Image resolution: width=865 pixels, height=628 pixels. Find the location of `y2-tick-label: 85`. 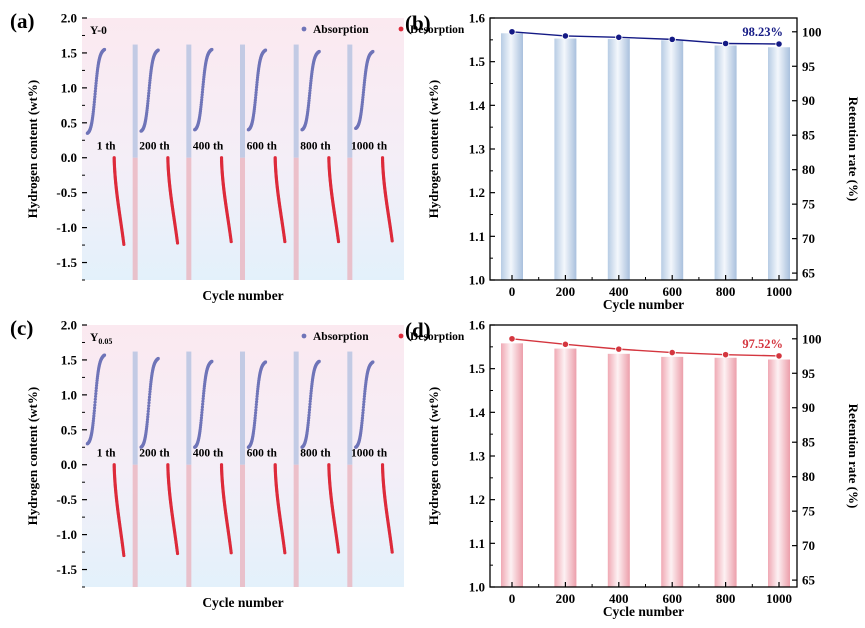

y2-tick-label: 85 is located at coordinates (809, 135).